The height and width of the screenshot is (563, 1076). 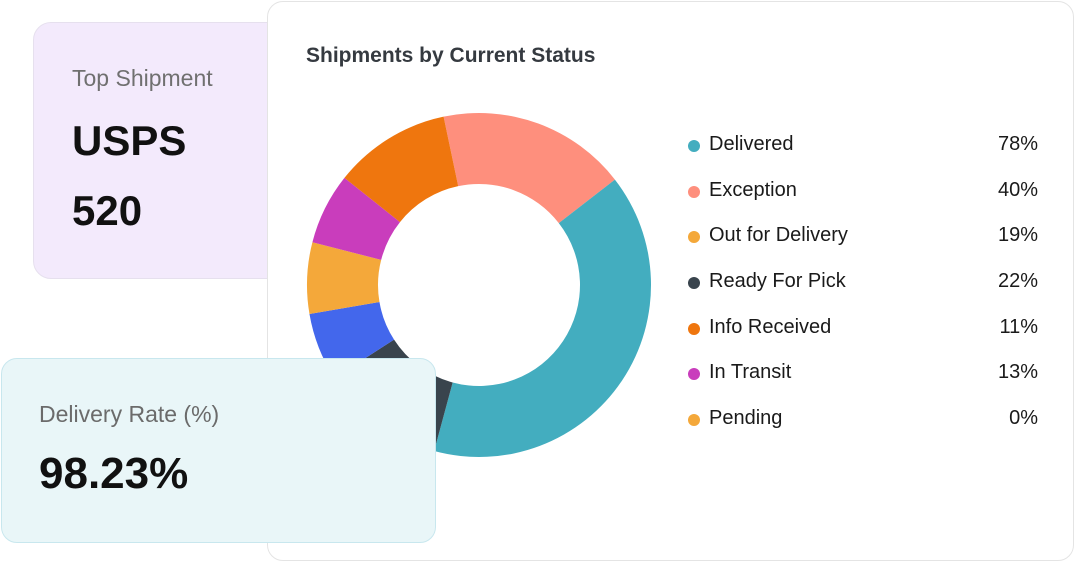 What do you see at coordinates (746, 418) in the screenshot?
I see `legend-label: Pending` at bounding box center [746, 418].